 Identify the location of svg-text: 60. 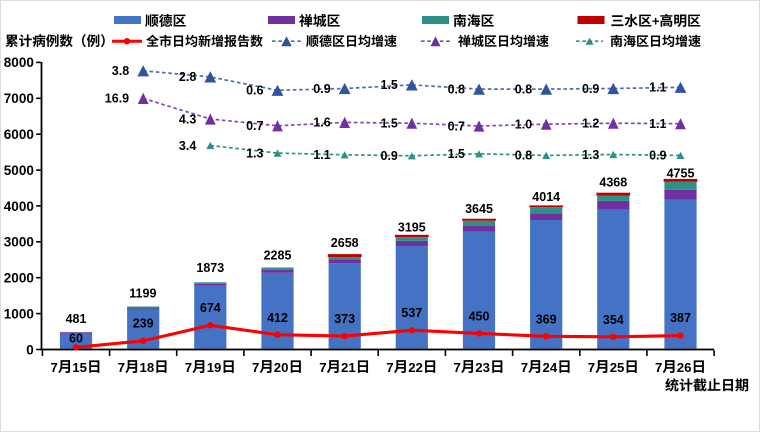
(76, 338).